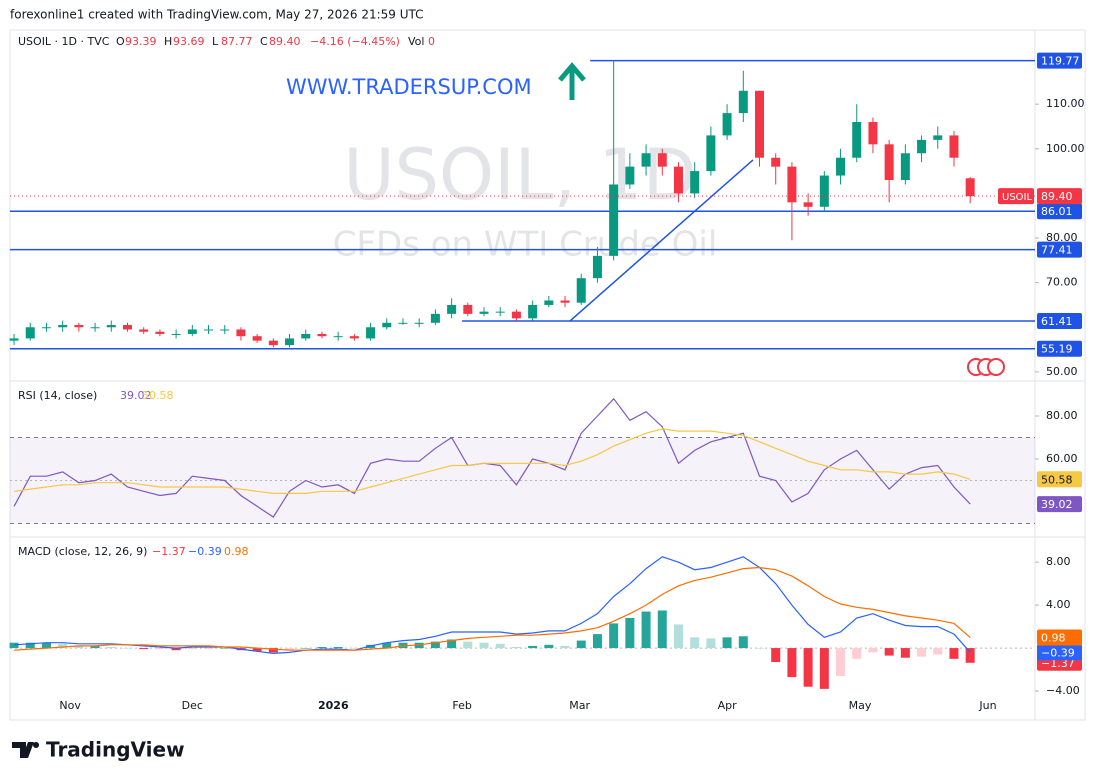 The width and height of the screenshot is (1110, 781). I want to click on flag-icons, so click(986, 367).